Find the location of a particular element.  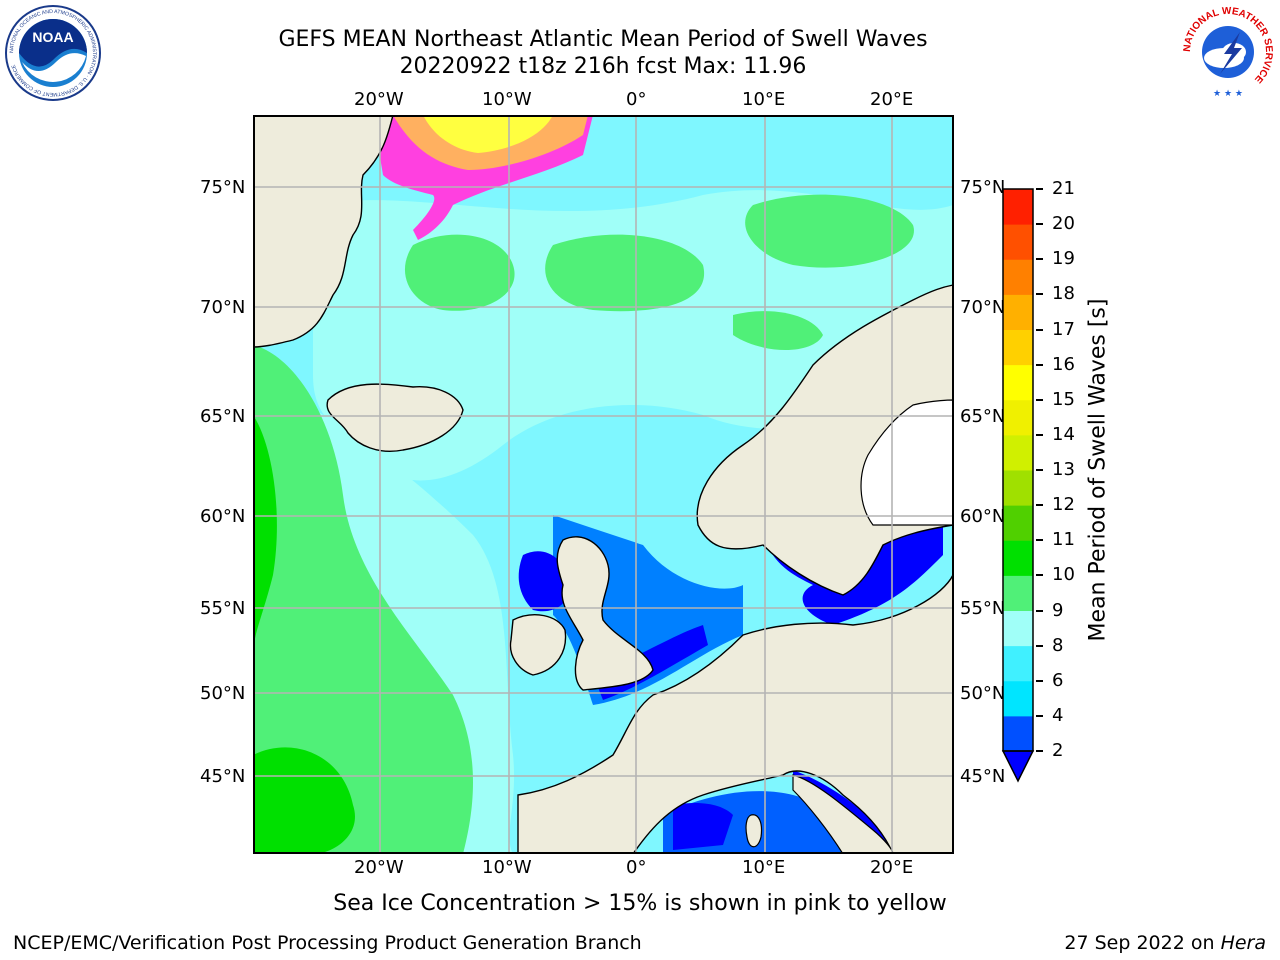

lon-label-top-0: 0° is located at coordinates (636, 99).